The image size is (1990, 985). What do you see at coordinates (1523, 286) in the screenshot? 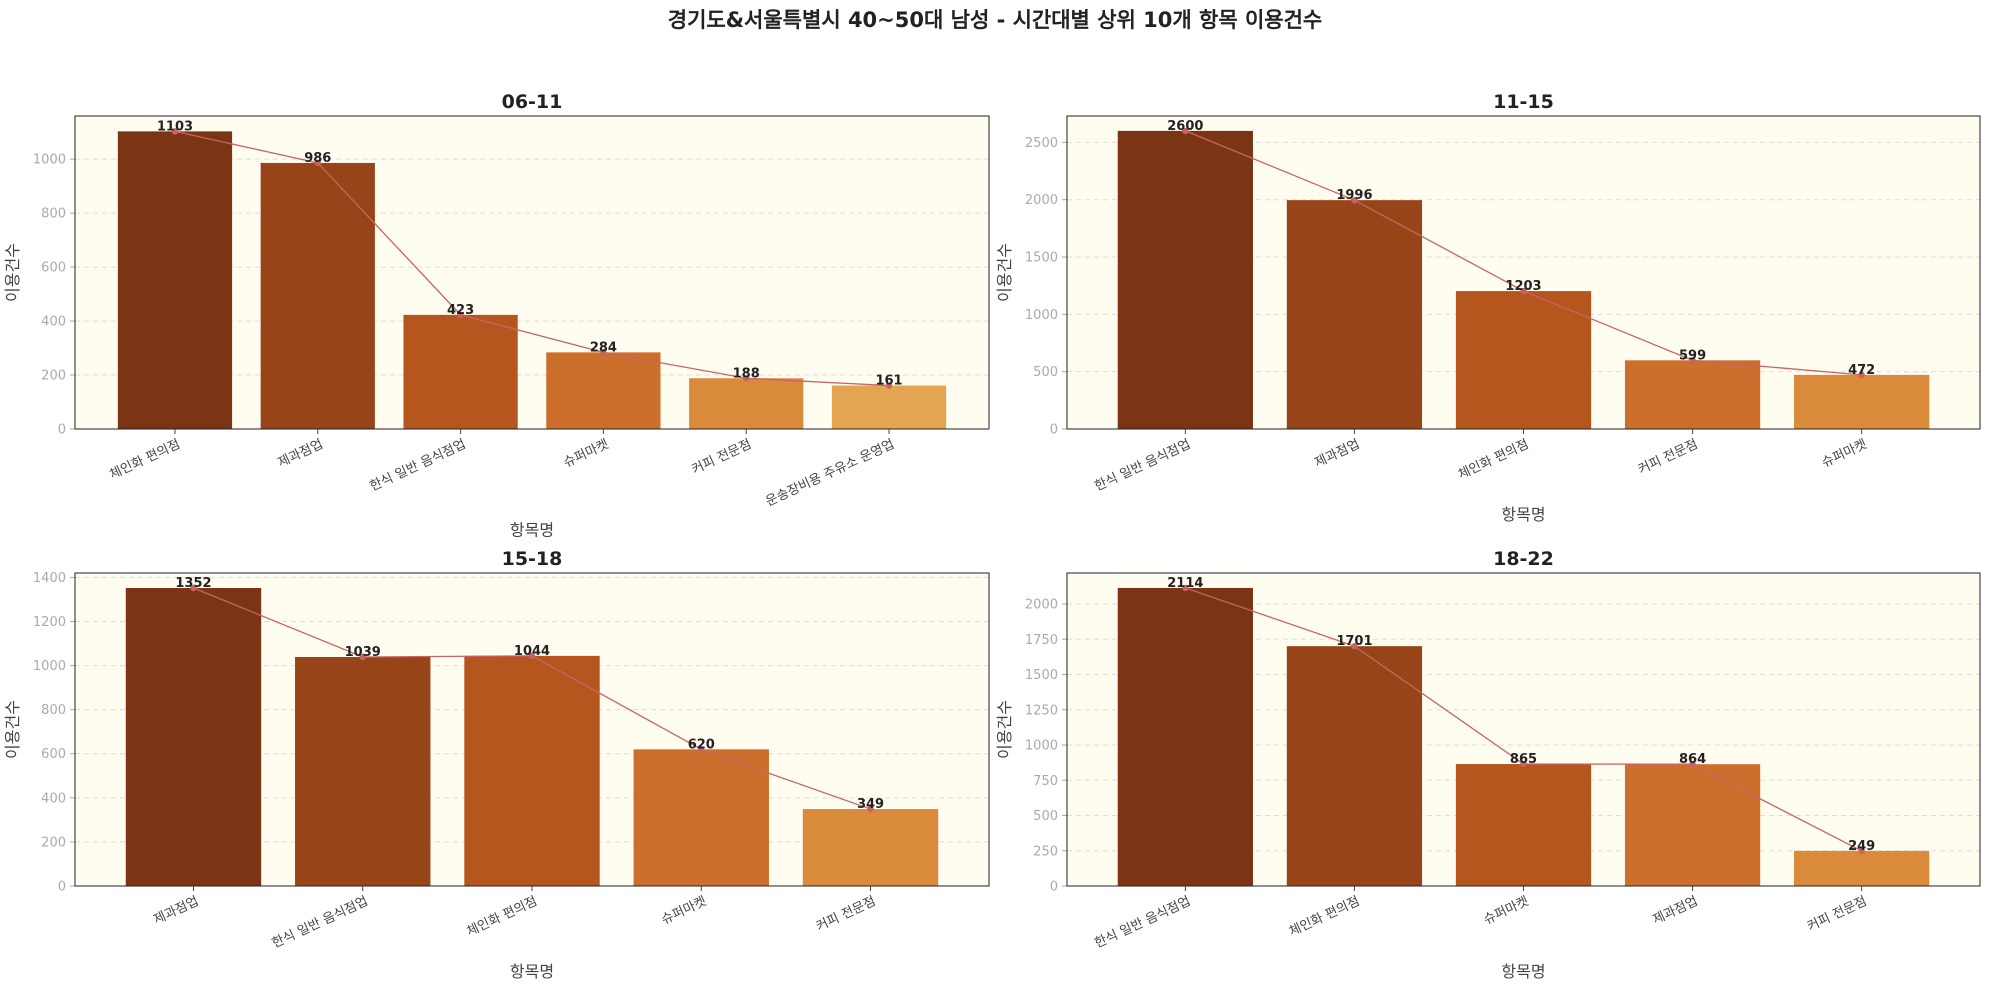
I see `data-label: 1203` at bounding box center [1523, 286].